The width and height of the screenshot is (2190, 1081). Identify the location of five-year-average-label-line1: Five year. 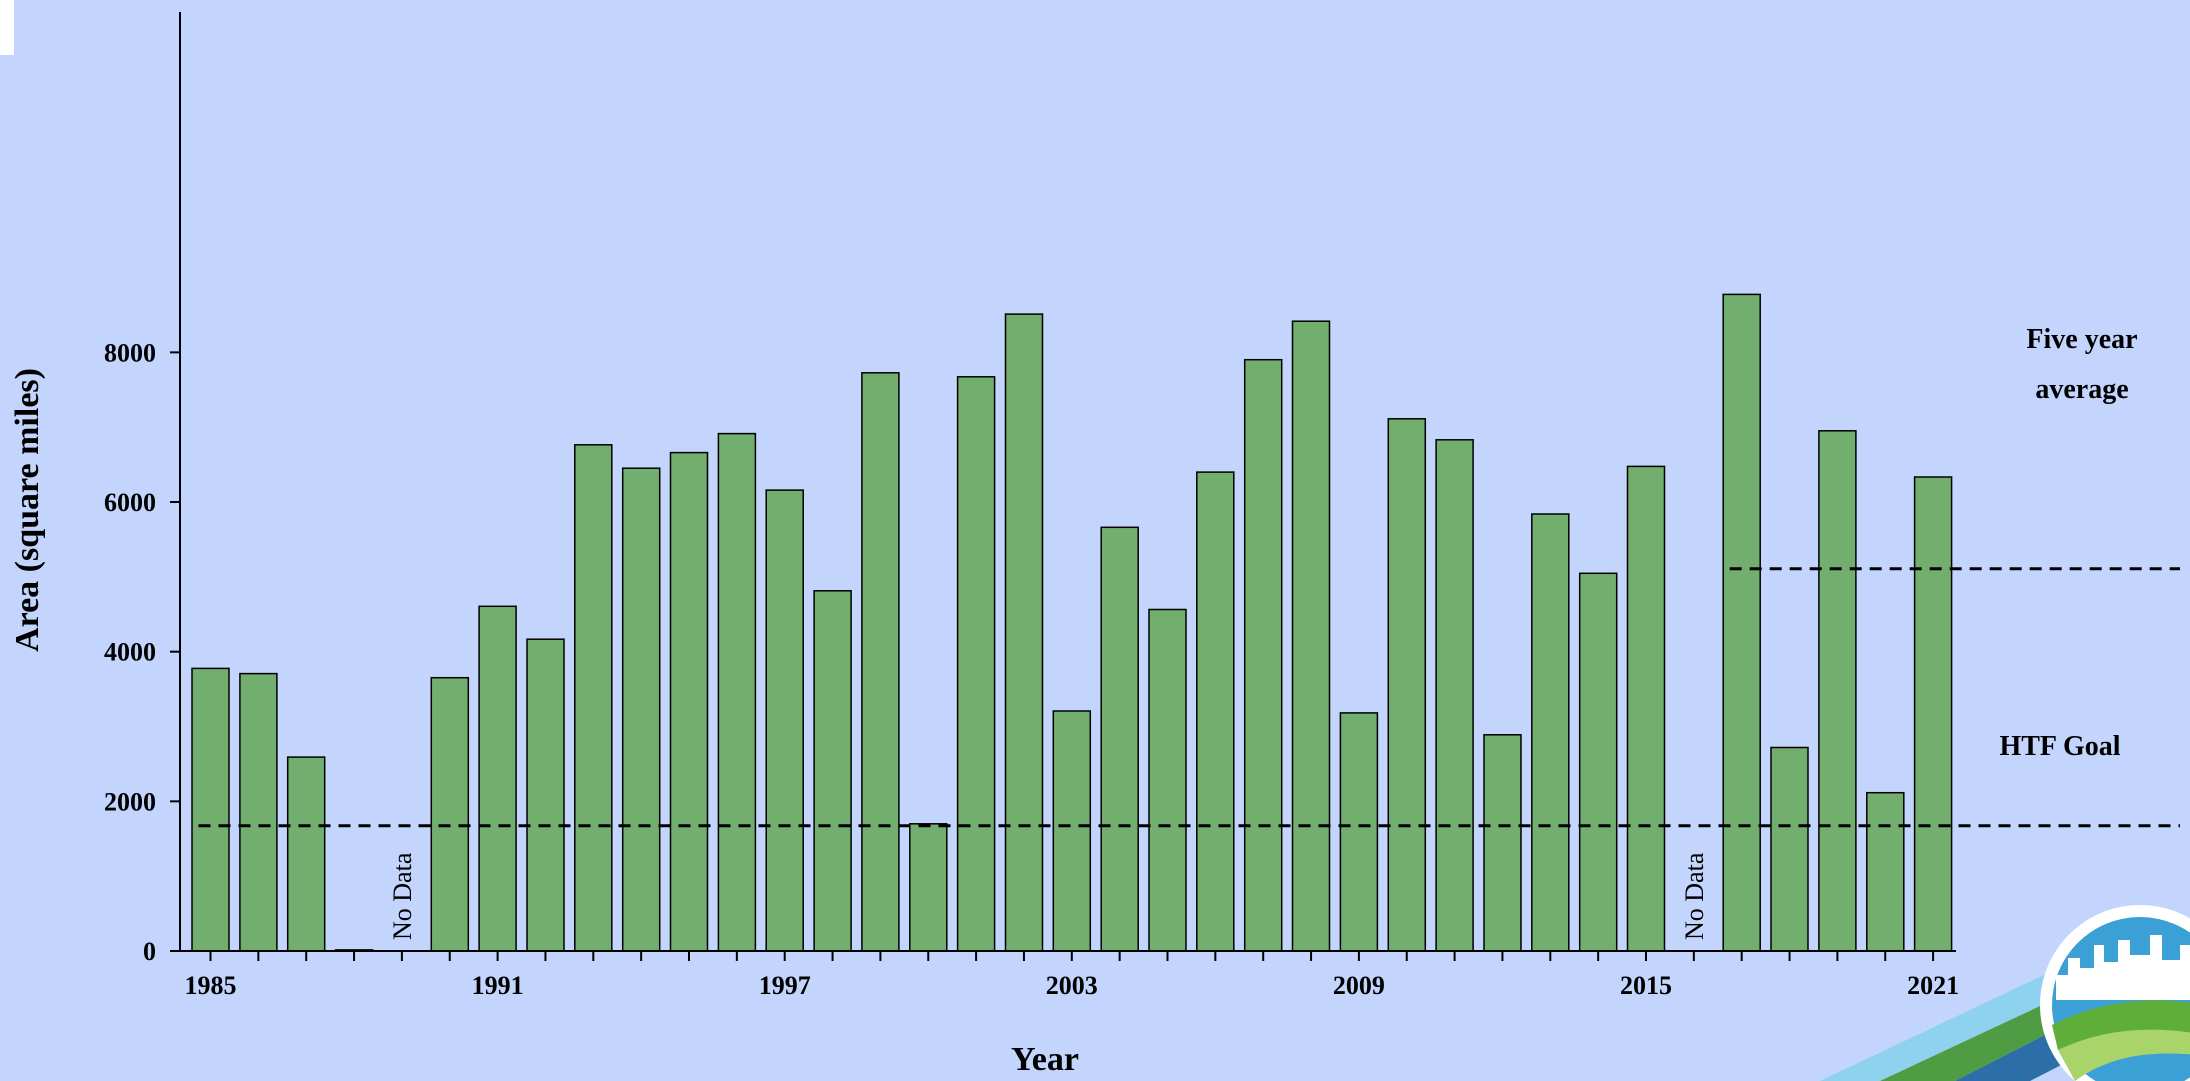
(2081, 339).